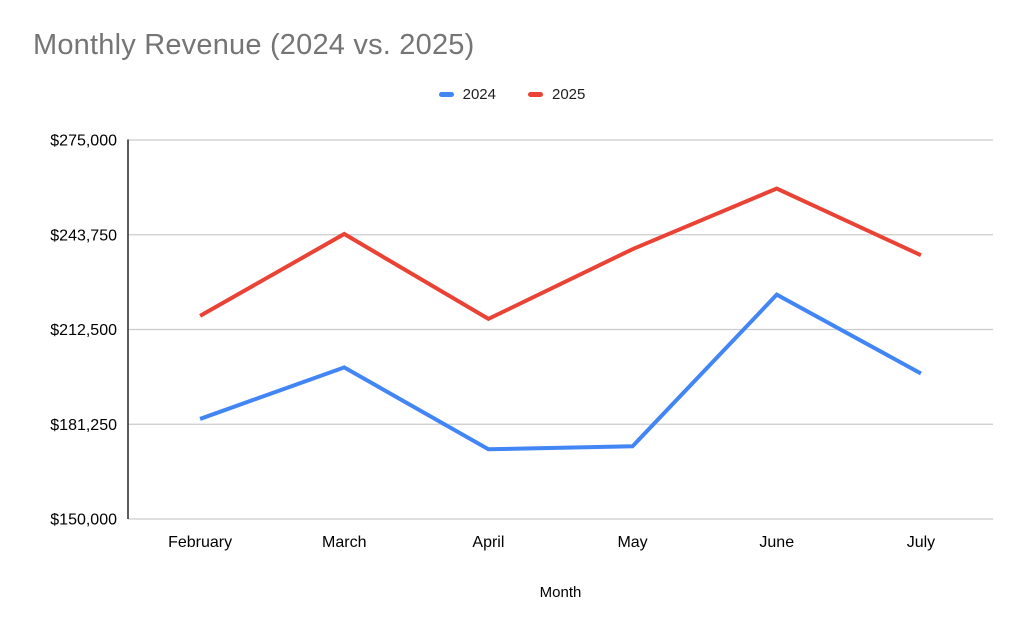 This screenshot has height=633, width=1024. I want to click on x-tick-label: February, so click(200, 542).